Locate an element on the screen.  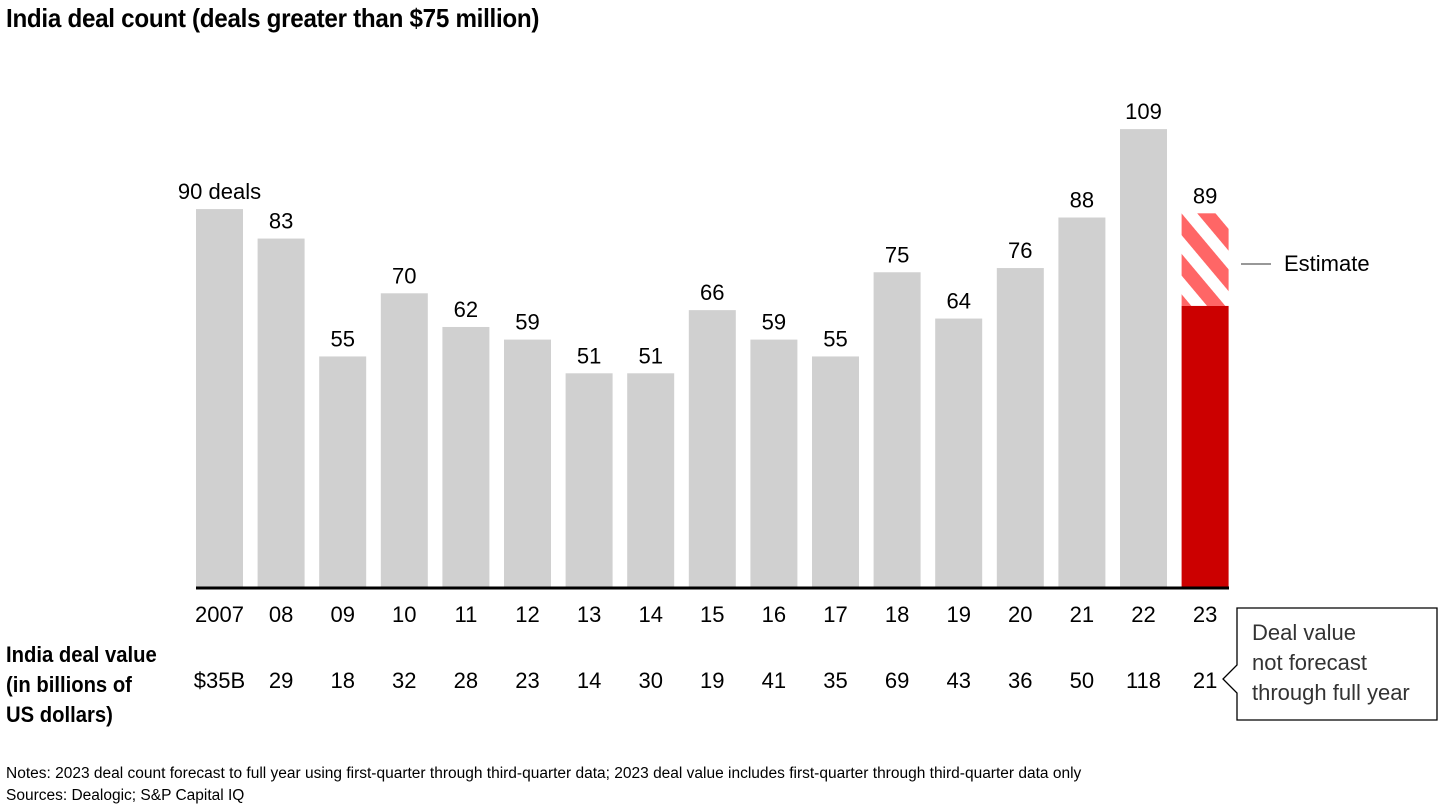
x-tick-label: 21 is located at coordinates (1082, 614).